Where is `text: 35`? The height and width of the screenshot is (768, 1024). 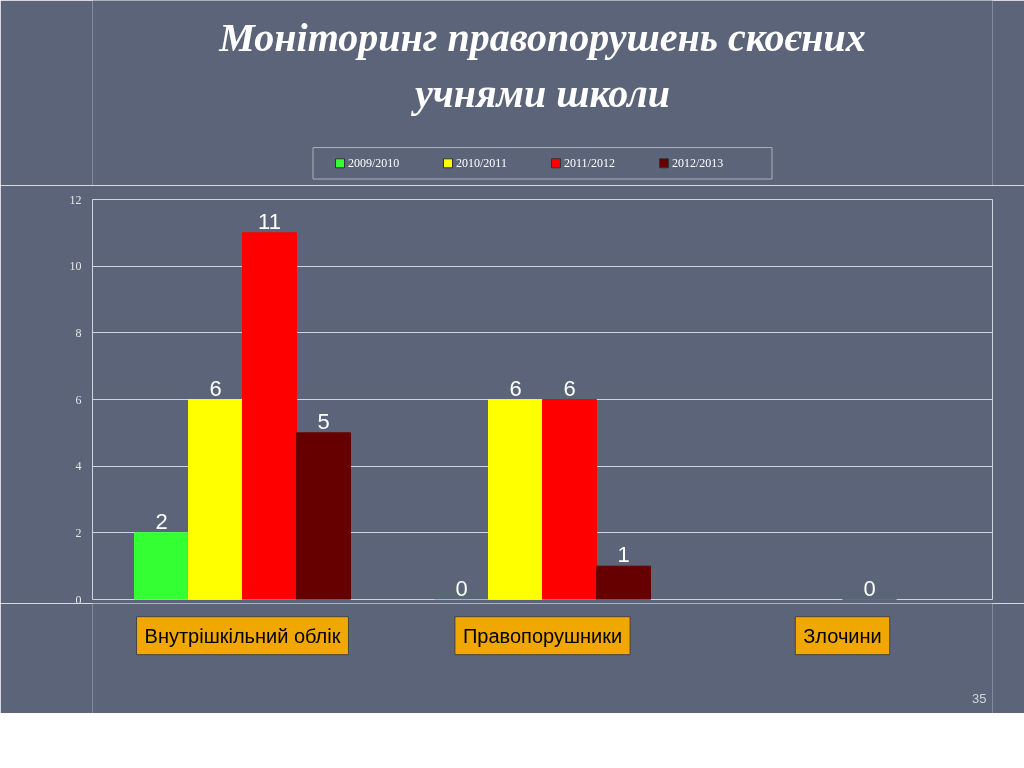
text: 35 is located at coordinates (979, 698).